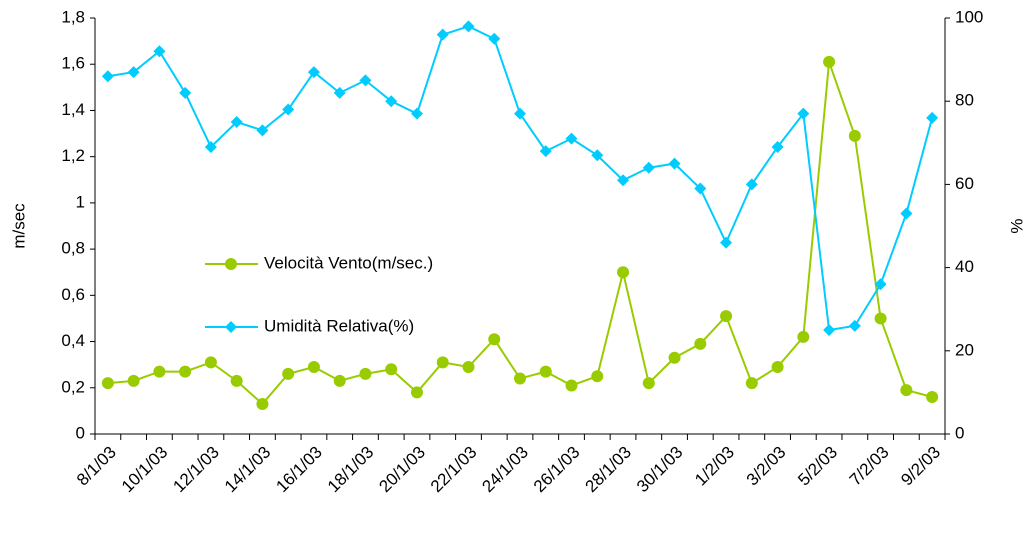 Image resolution: width=1035 pixels, height=533 pixels. What do you see at coordinates (73, 248) in the screenshot?
I see `y-tick-label: 0,8` at bounding box center [73, 248].